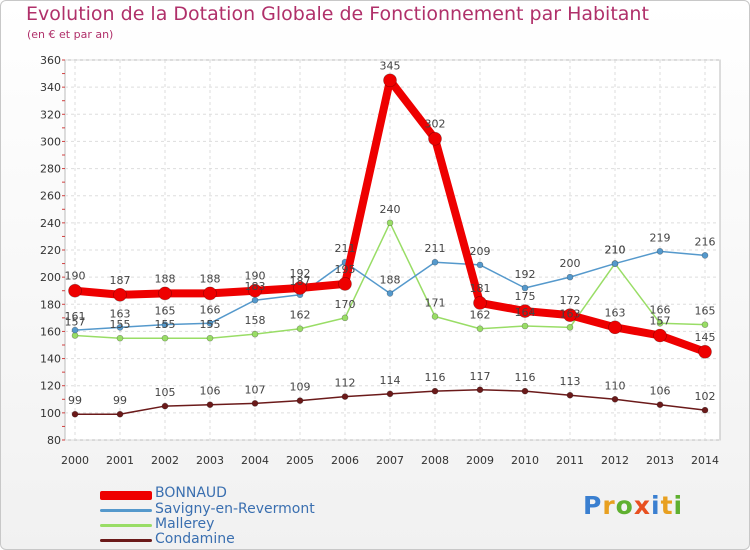  What do you see at coordinates (480, 376) in the screenshot?
I see `data-label-condamine: 117` at bounding box center [480, 376].